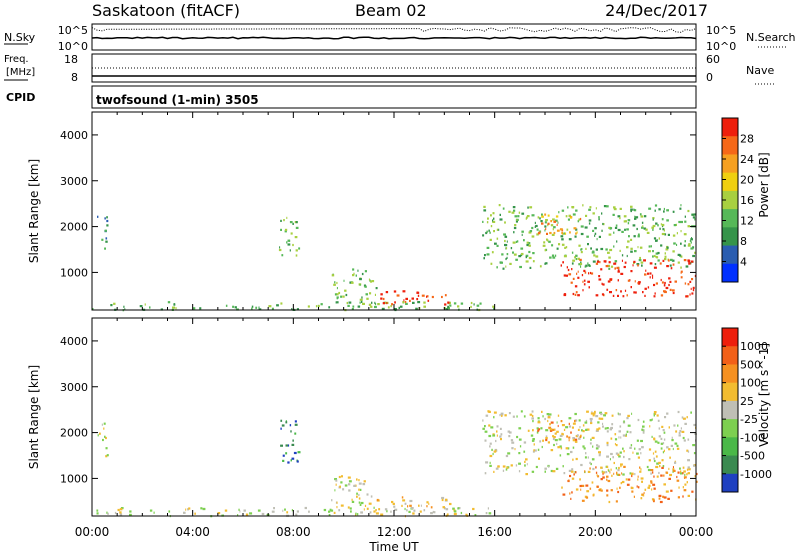 The image size is (800, 554). I want to click on cpid-panel-frame, so click(394, 97).